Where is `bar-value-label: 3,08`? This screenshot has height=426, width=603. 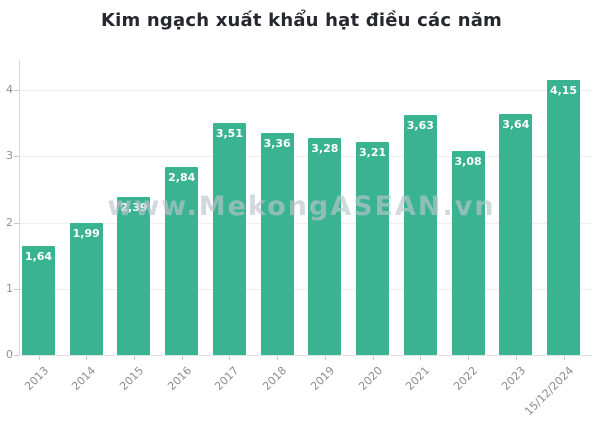
bar-value-label: 3,08 is located at coordinates (468, 162).